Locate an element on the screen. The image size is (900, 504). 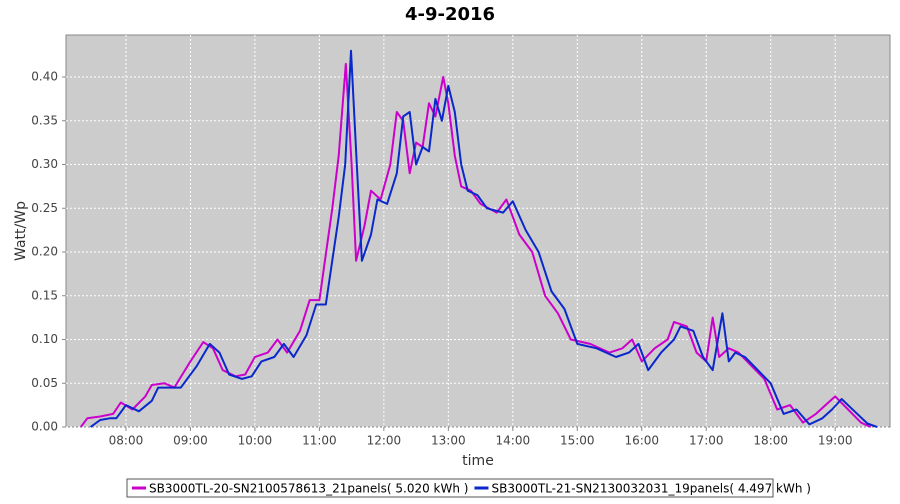
x-axis-label: time is located at coordinates (478, 461).